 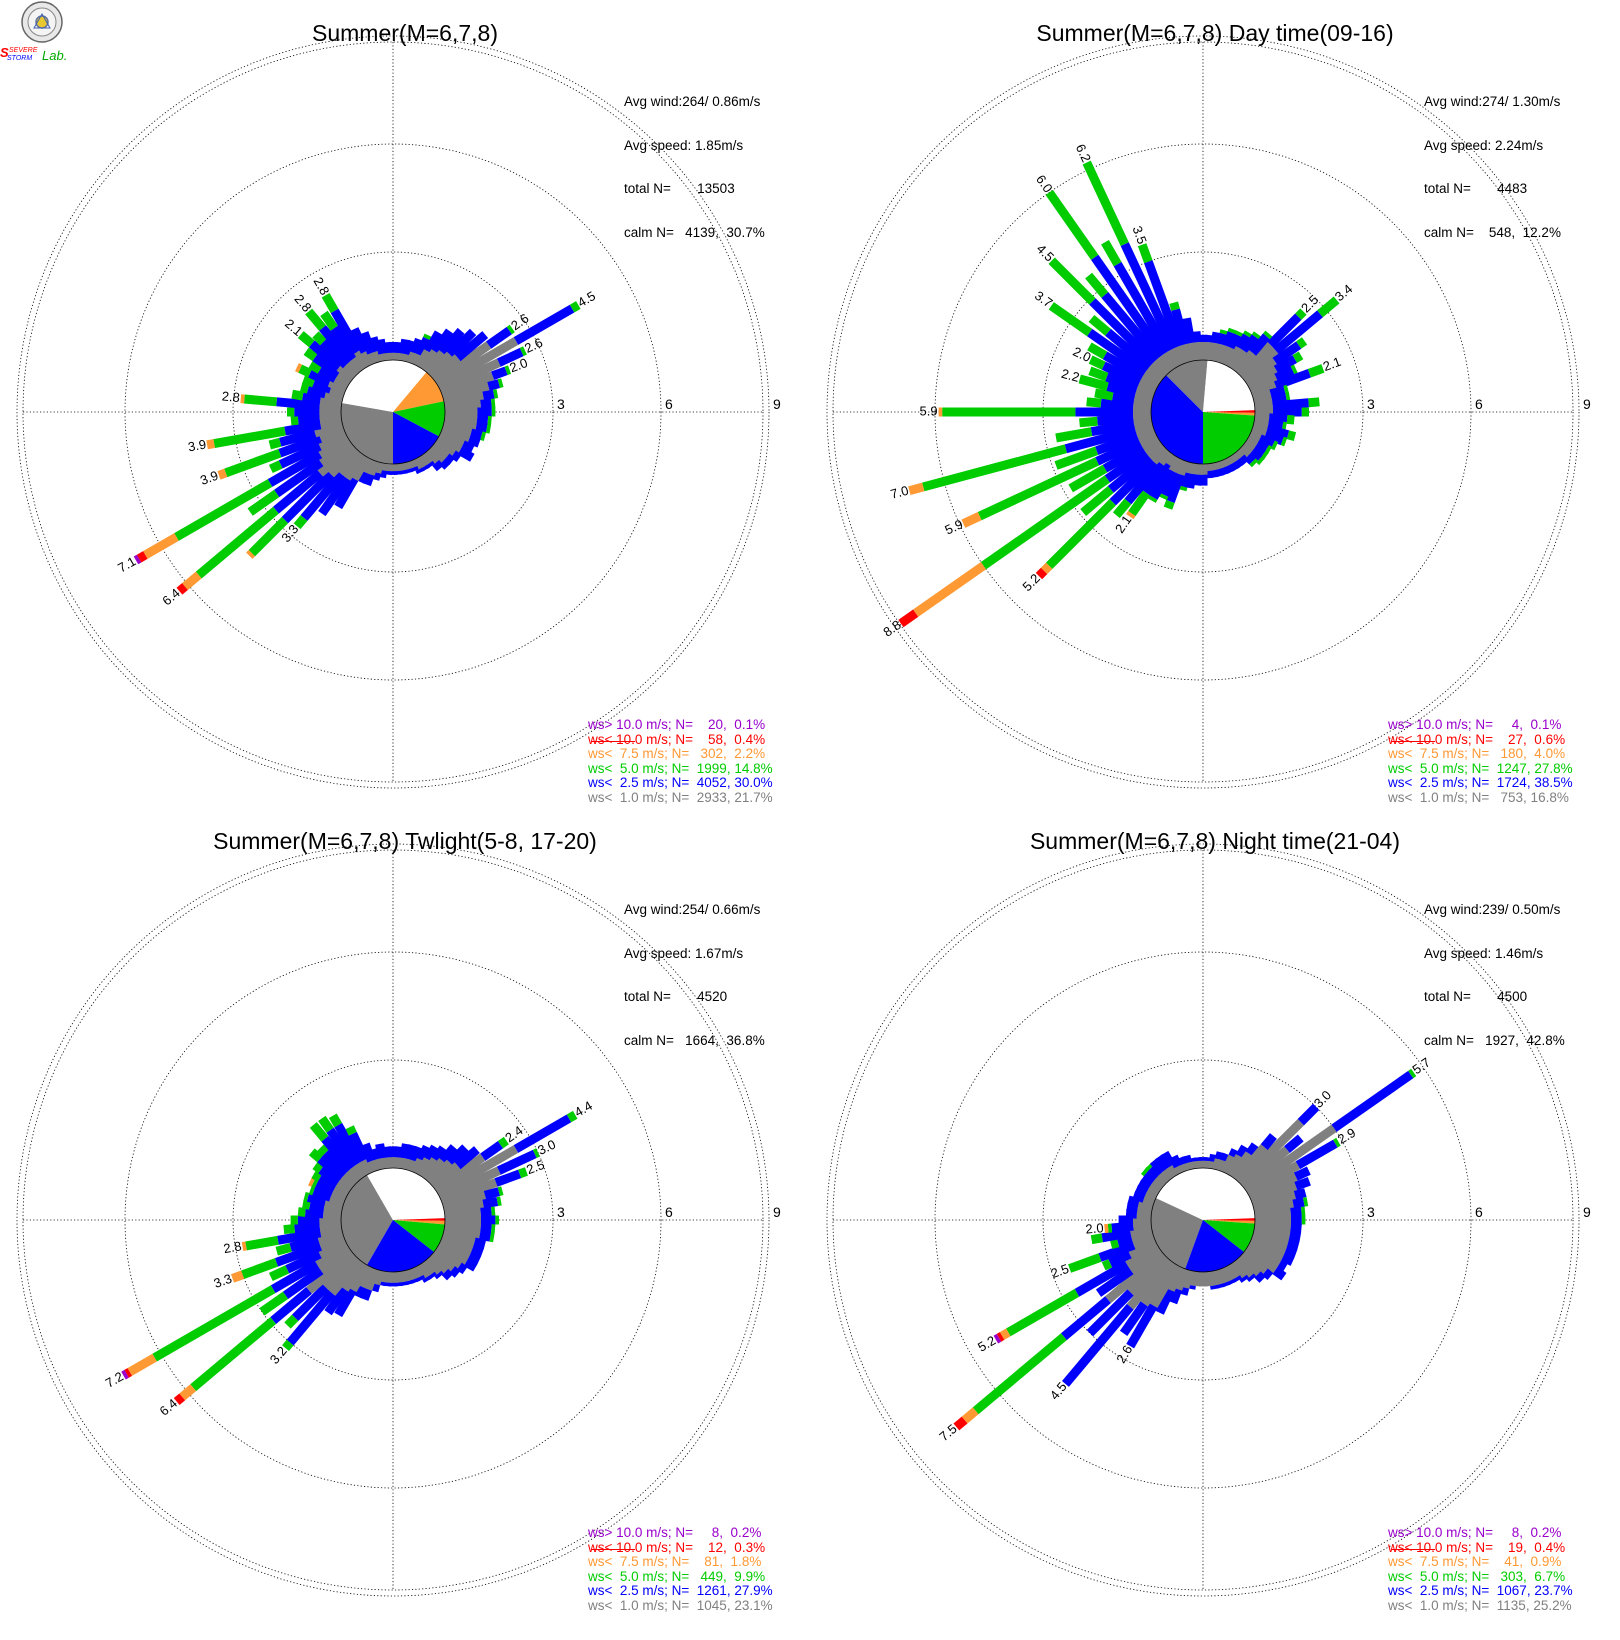 What do you see at coordinates (1478, 797) in the screenshot?
I see `legend-entry: ws< 1.0 m/s; N= 753, 16.8%` at bounding box center [1478, 797].